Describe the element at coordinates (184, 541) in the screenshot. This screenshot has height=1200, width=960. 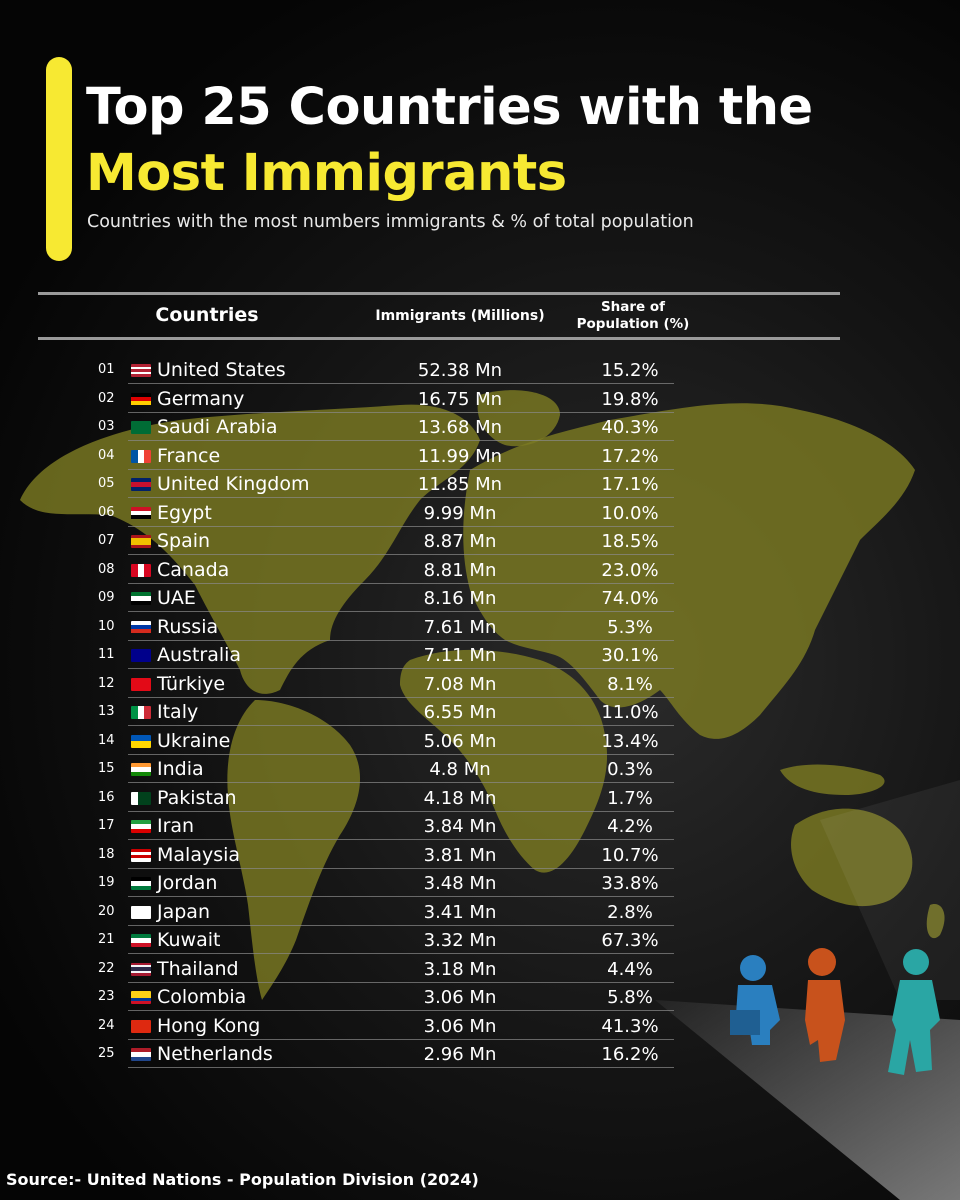
I see `row-country: Spain` at that location.